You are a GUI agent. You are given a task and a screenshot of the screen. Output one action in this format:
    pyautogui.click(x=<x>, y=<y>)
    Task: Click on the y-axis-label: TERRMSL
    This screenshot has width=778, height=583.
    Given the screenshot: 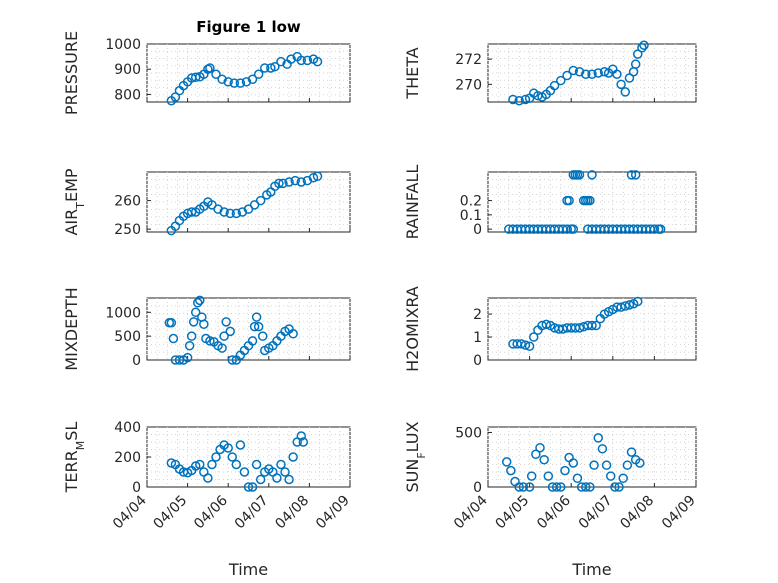 What is the action you would take?
    pyautogui.click(x=74, y=458)
    